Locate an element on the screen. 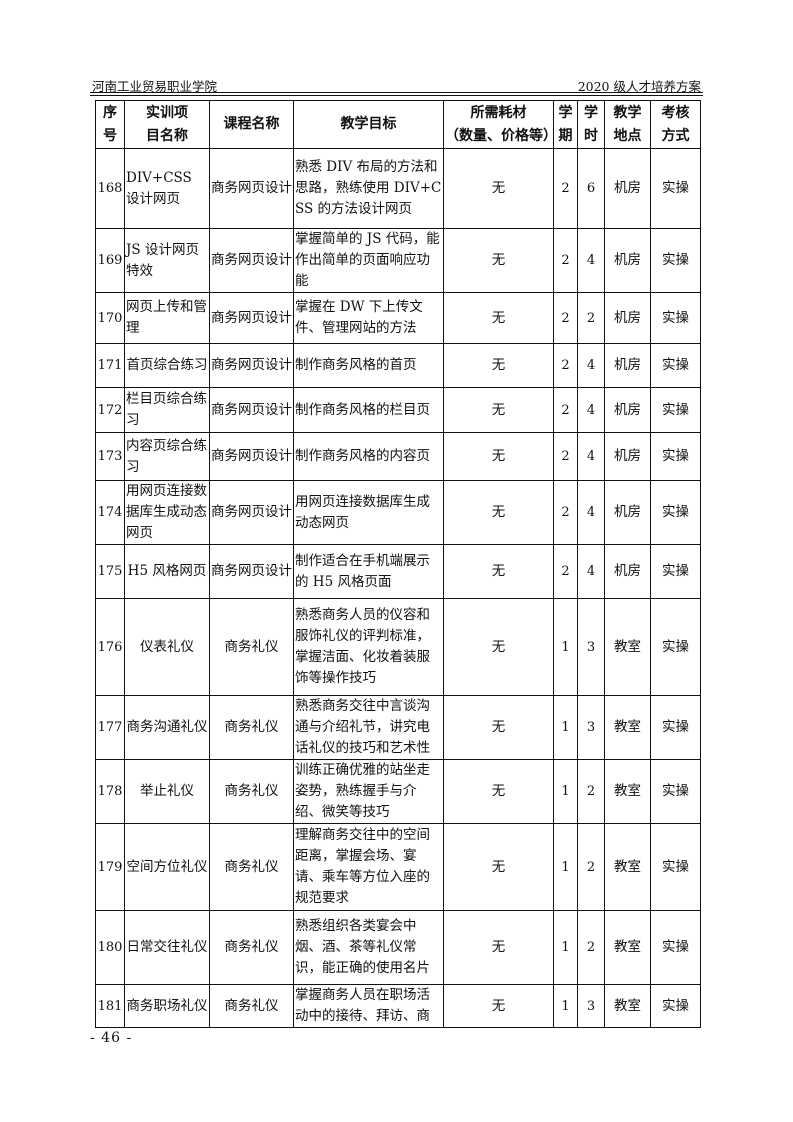 This screenshot has height=1122, width=793. header-col-number: 序号 is located at coordinates (110, 124).